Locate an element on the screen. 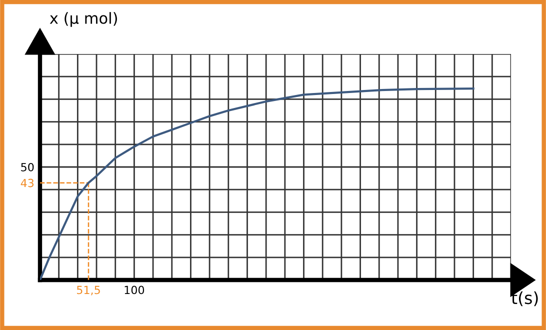 The height and width of the screenshot is (330, 546). x-axis-title: t(s) is located at coordinates (524, 298).